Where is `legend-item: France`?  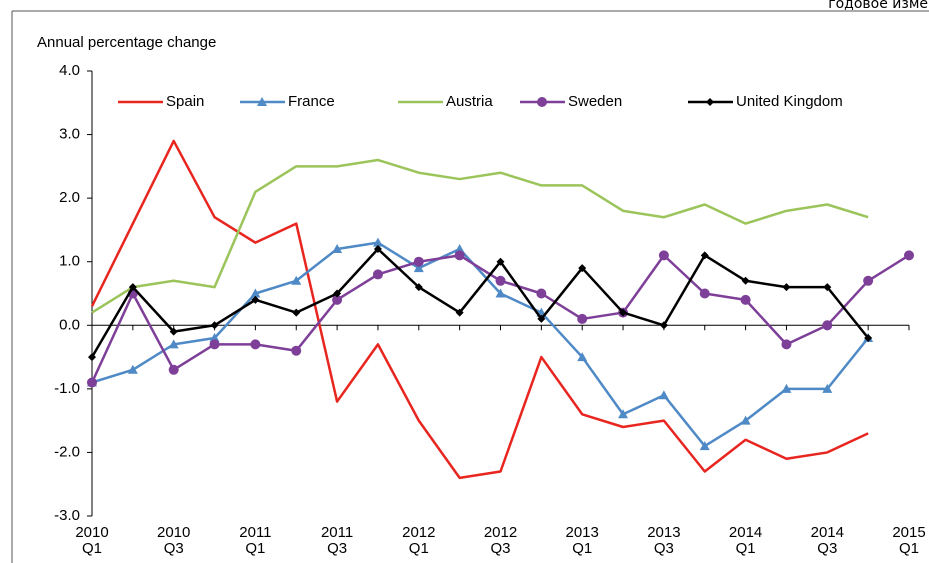
legend-item: France is located at coordinates (287, 101).